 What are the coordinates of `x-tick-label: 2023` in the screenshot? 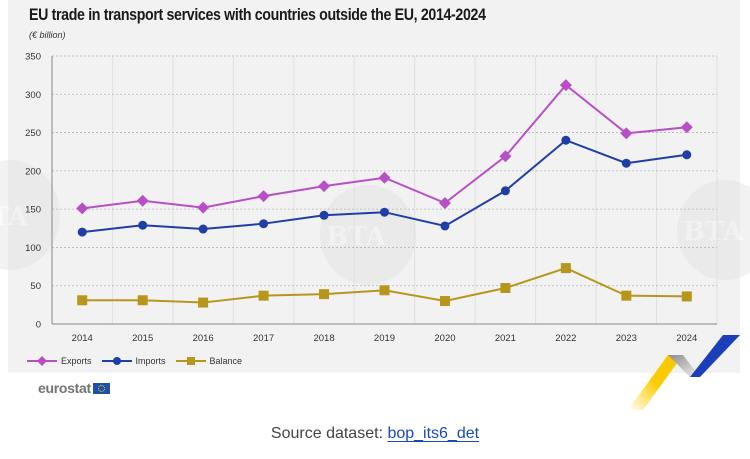 It's located at (626, 338).